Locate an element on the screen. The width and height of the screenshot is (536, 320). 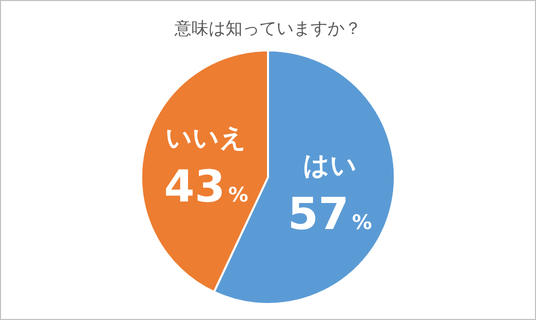
chart-title: 意味は知っていますか？ is located at coordinates (268, 28).